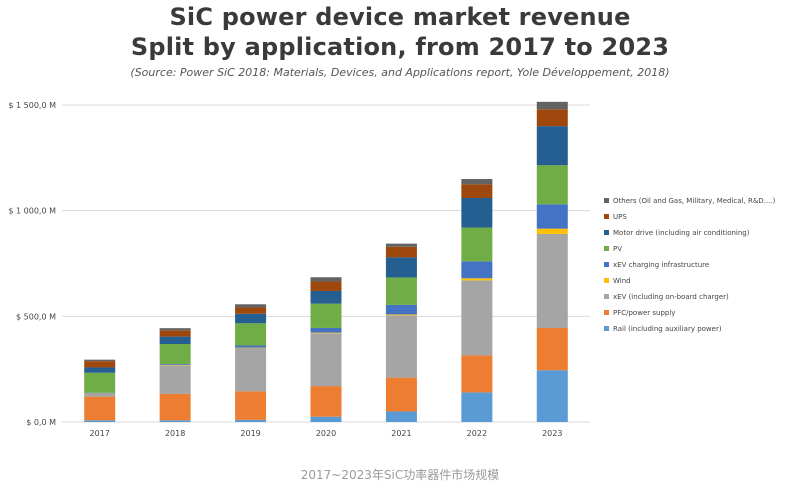 The width and height of the screenshot is (800, 489). What do you see at coordinates (400, 17) in the screenshot?
I see `chart-title: SiC power device market revenue` at bounding box center [400, 17].